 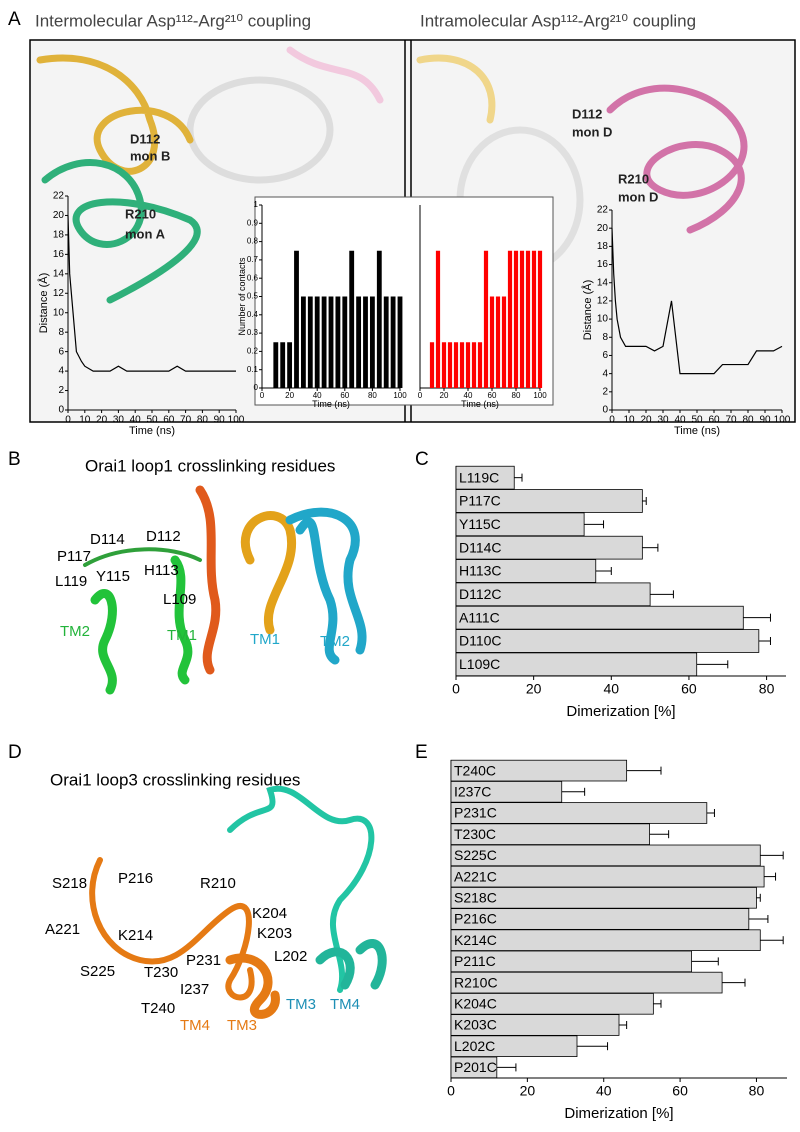 What do you see at coordinates (558, 20) in the screenshot?
I see `panel-title: Intramolecular Asp¹¹²-Arg²¹⁰ coupling` at bounding box center [558, 20].